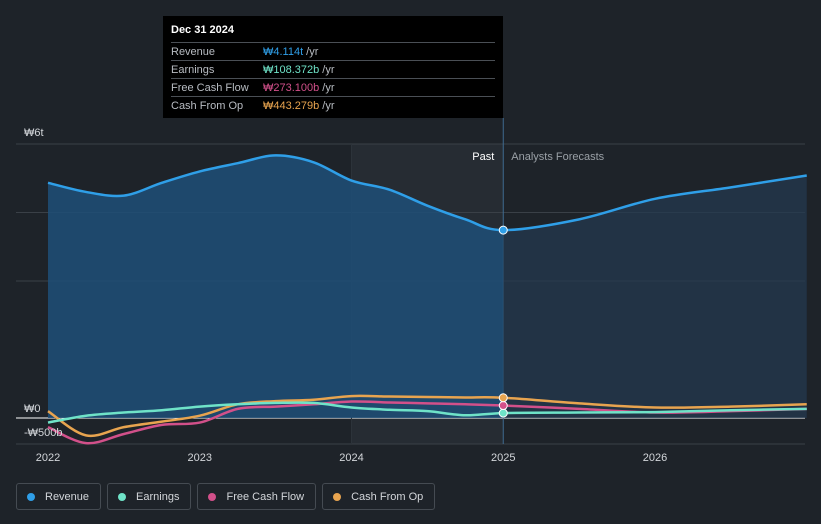  What do you see at coordinates (32, 409) in the screenshot?
I see `y-tick-label: ₩0` at bounding box center [32, 409].